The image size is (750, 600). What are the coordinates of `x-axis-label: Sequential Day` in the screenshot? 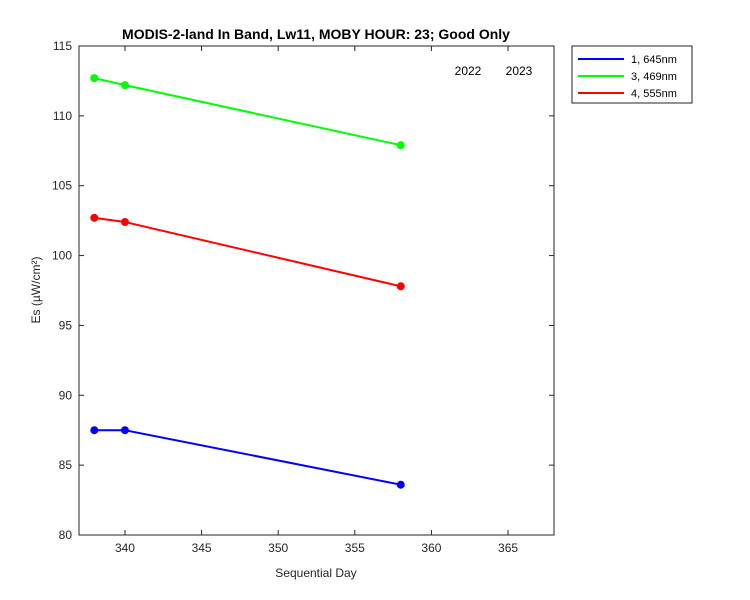 It's located at (315, 573).